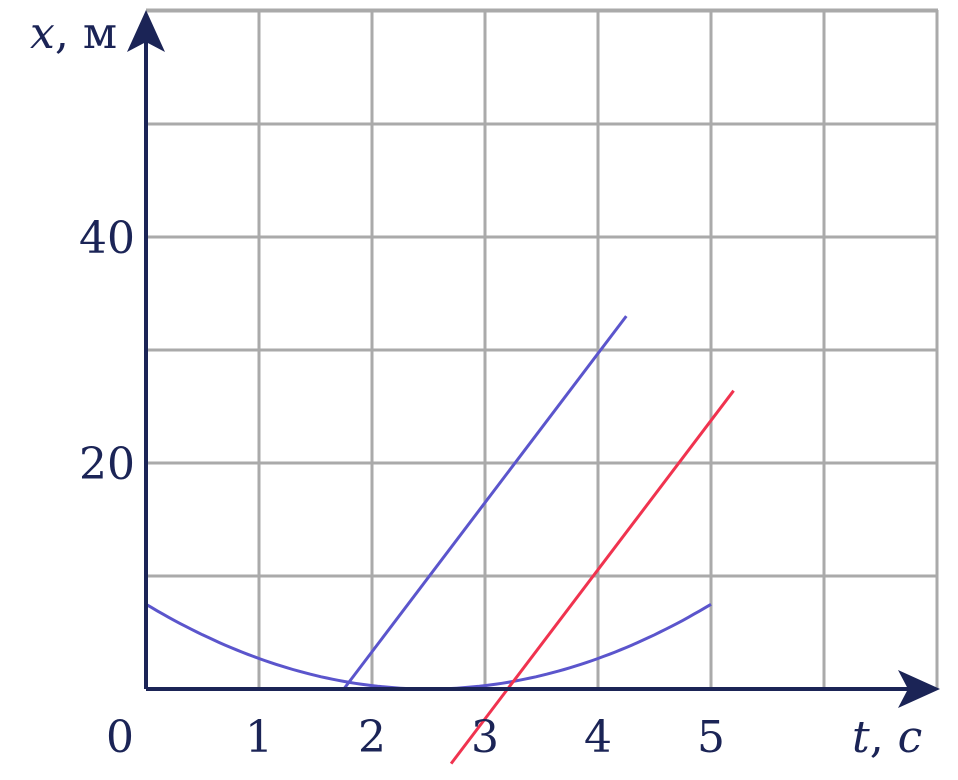 The width and height of the screenshot is (958, 780). What do you see at coordinates (107, 238) in the screenshot?
I see `y-tick-label: 40` at bounding box center [107, 238].